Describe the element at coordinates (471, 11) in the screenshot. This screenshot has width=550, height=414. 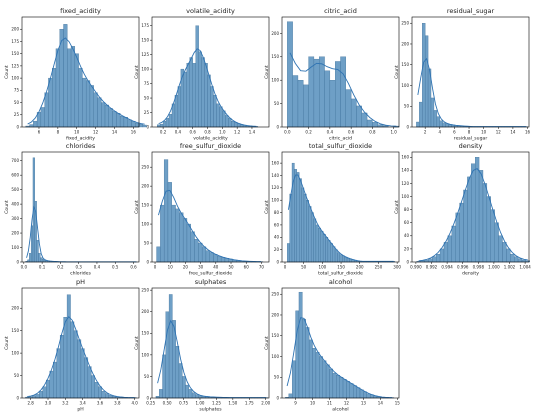
I see `subplot-title: residual_sugar` at that location.